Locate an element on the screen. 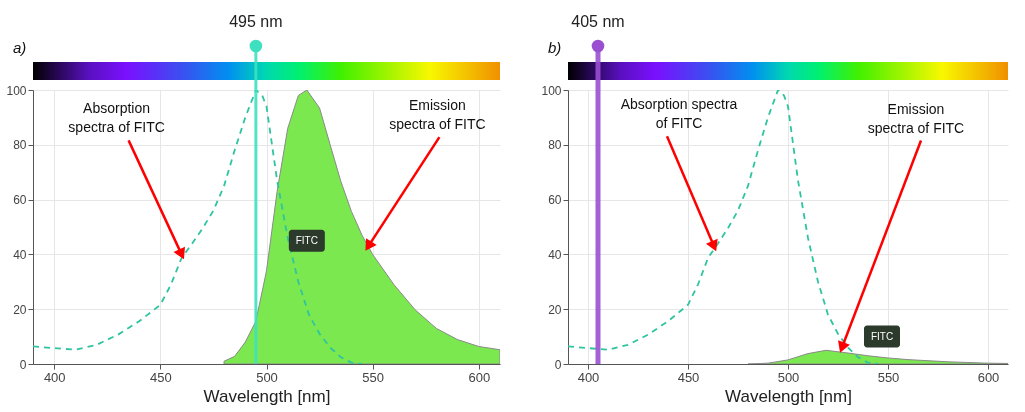 The image size is (1025, 412). chart-title: a) is located at coordinates (20, 47).